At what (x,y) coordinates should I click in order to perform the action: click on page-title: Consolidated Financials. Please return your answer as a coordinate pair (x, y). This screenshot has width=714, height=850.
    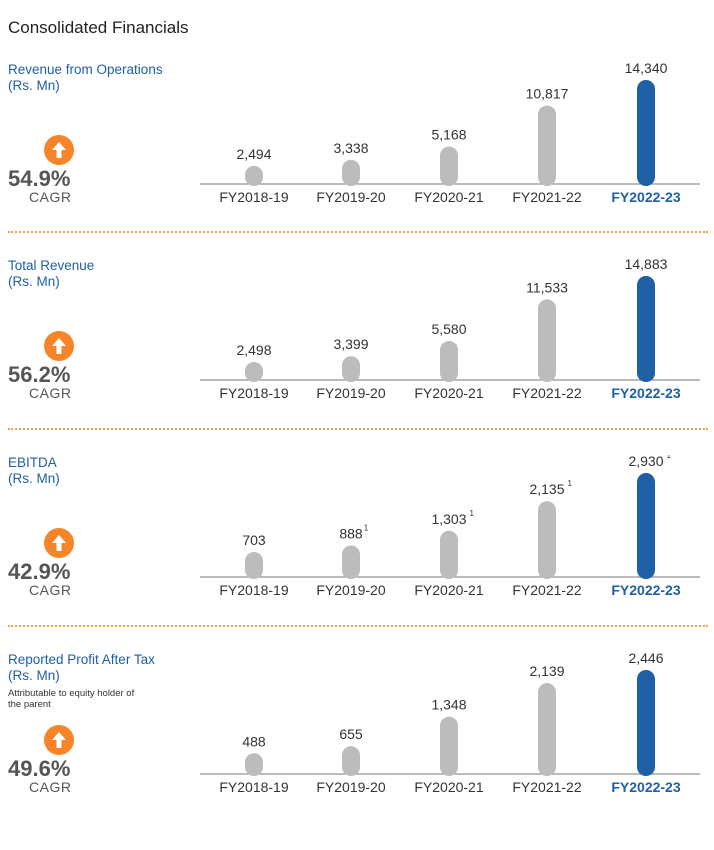
    Looking at the image, I should click on (98, 27).